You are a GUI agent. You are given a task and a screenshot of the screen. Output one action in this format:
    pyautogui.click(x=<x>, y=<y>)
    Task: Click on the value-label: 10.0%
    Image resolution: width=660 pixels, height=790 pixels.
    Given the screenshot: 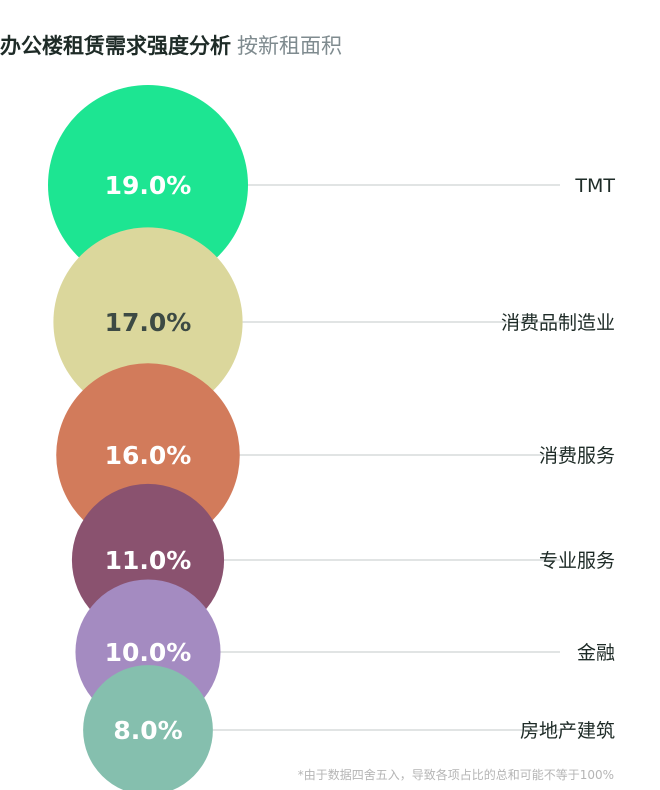 What is the action you would take?
    pyautogui.click(x=148, y=652)
    